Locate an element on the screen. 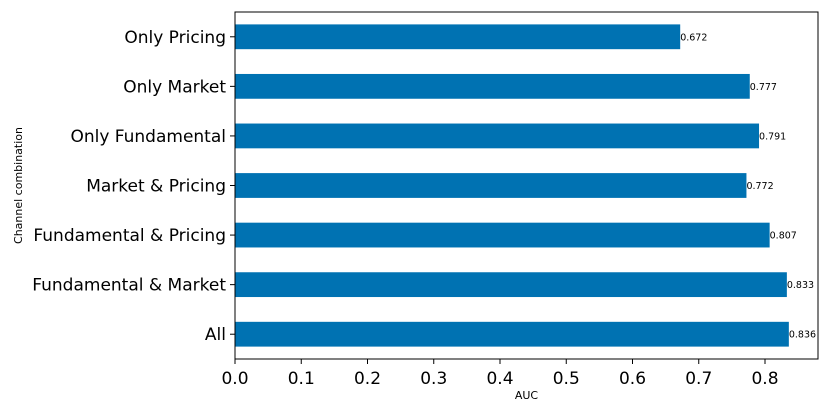  x-tick-label: 0.0 is located at coordinates (234, 379).